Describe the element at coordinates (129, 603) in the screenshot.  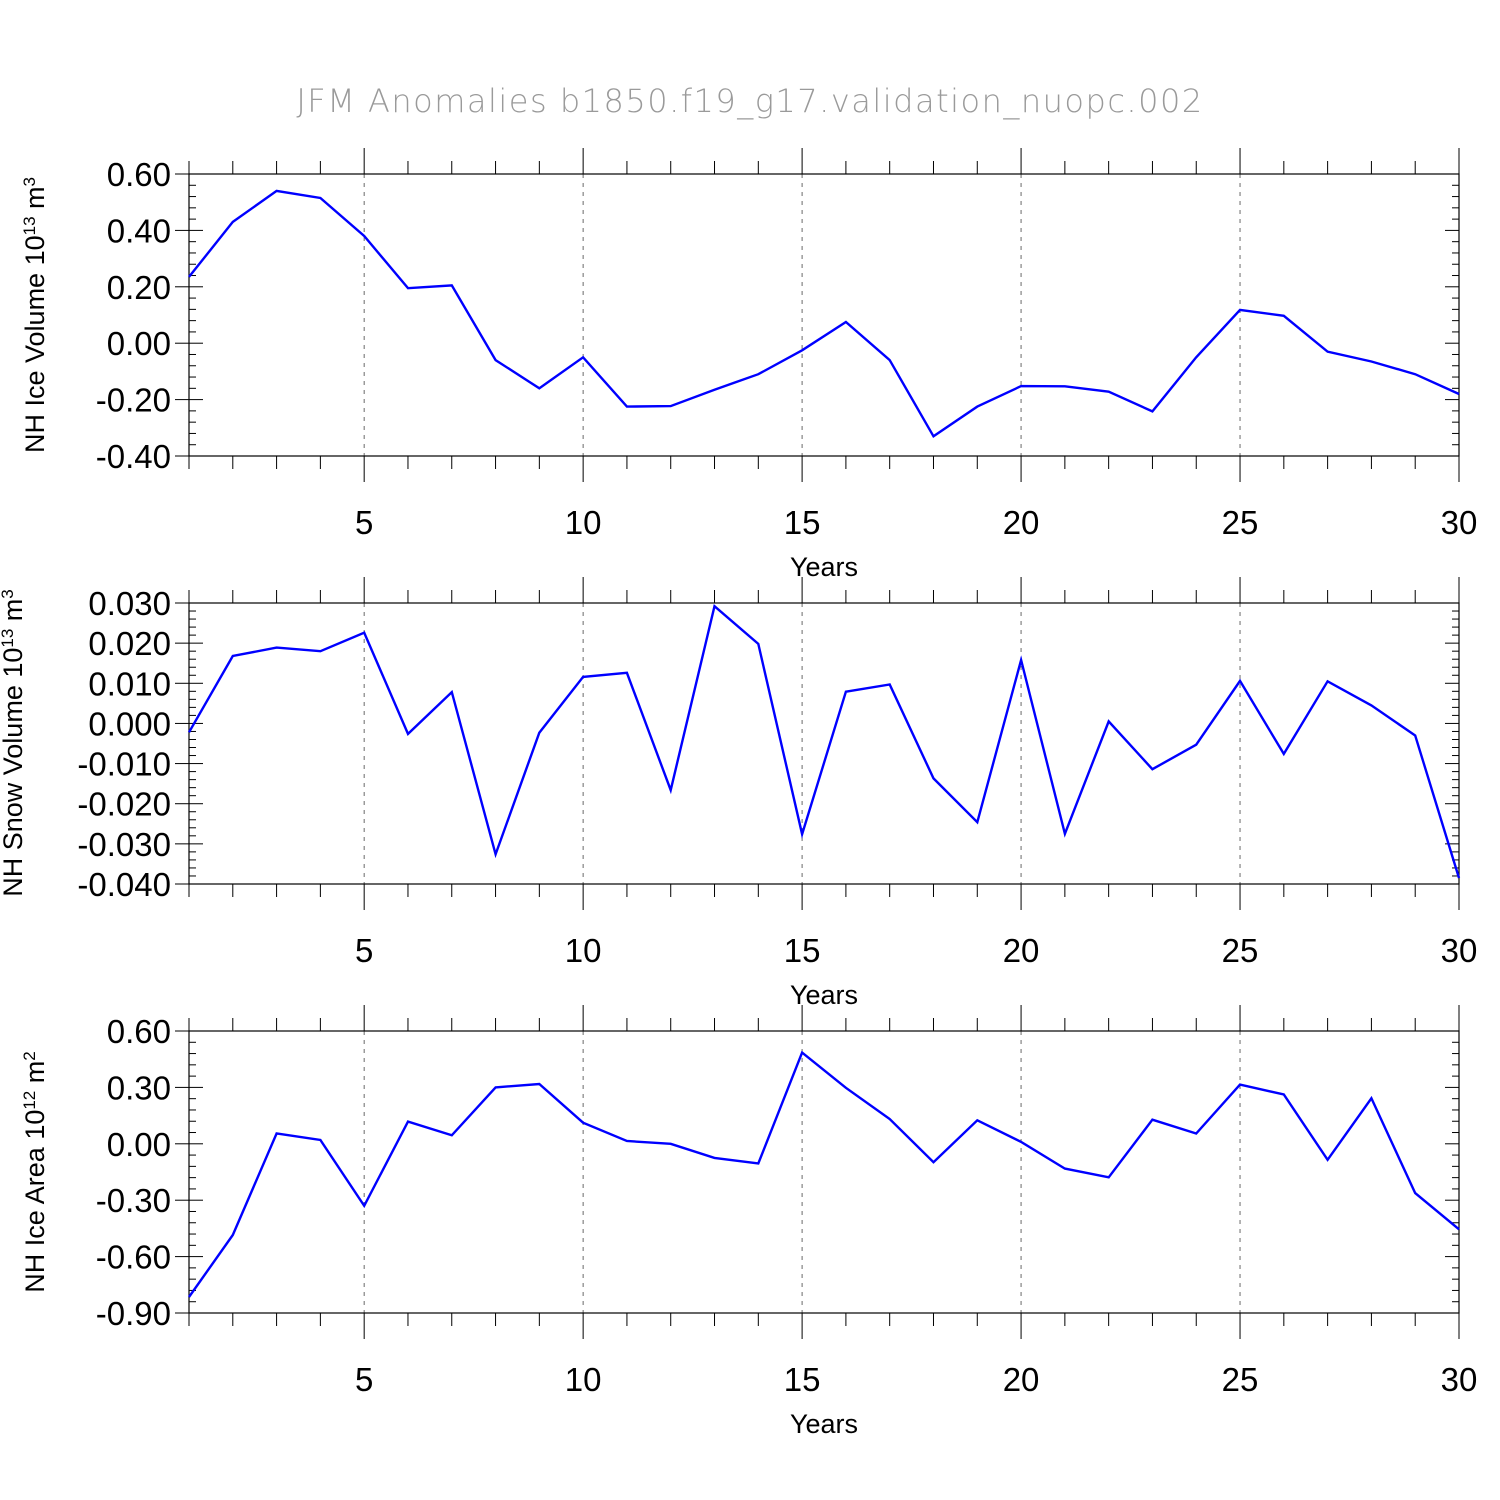
I see `y-tick-label: 0.030` at that location.